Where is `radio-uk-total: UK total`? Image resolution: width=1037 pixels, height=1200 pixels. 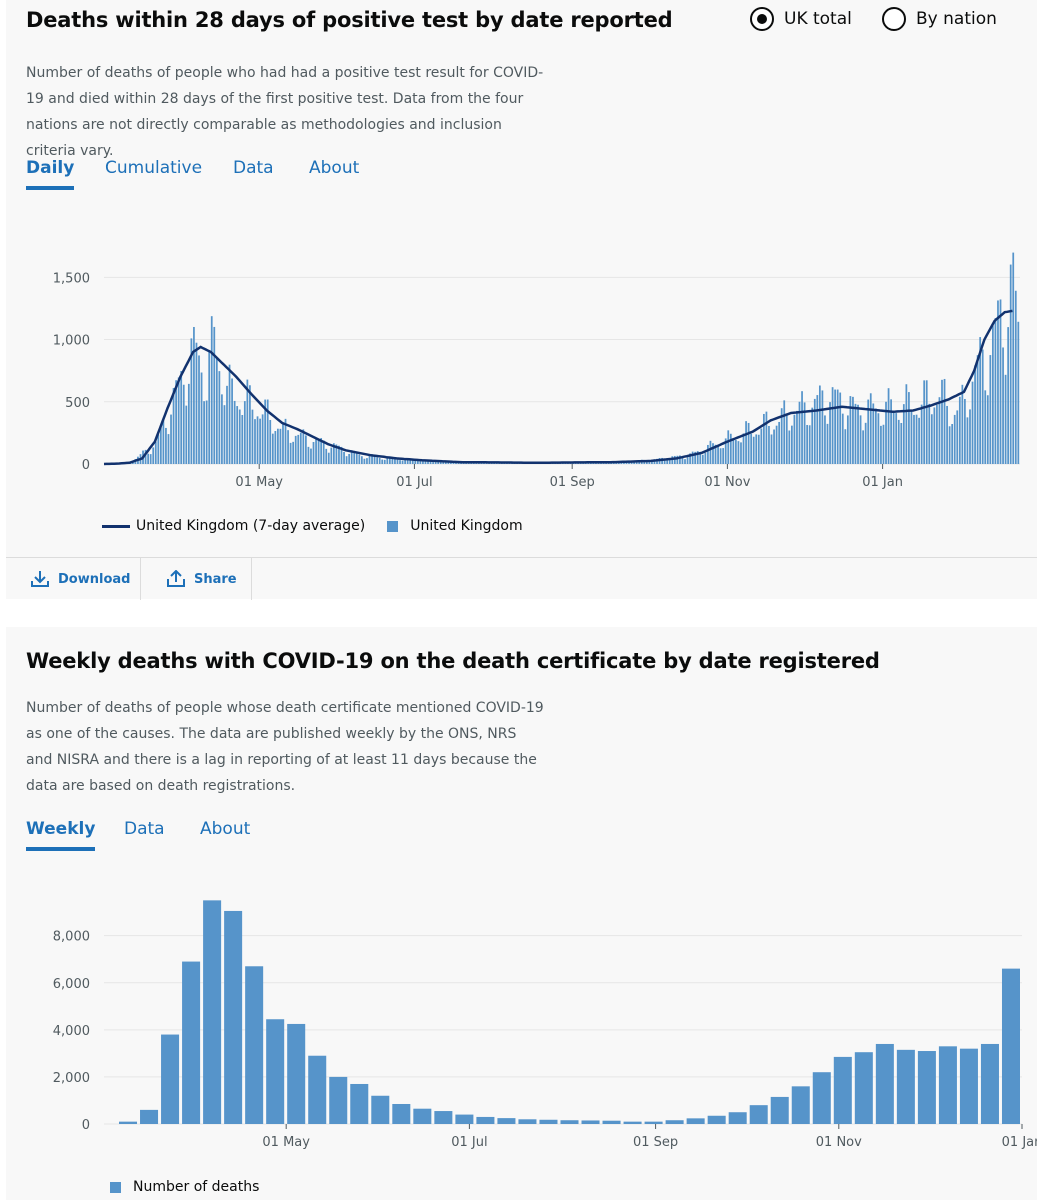
radio-uk-total: UK total is located at coordinates (801, 19).